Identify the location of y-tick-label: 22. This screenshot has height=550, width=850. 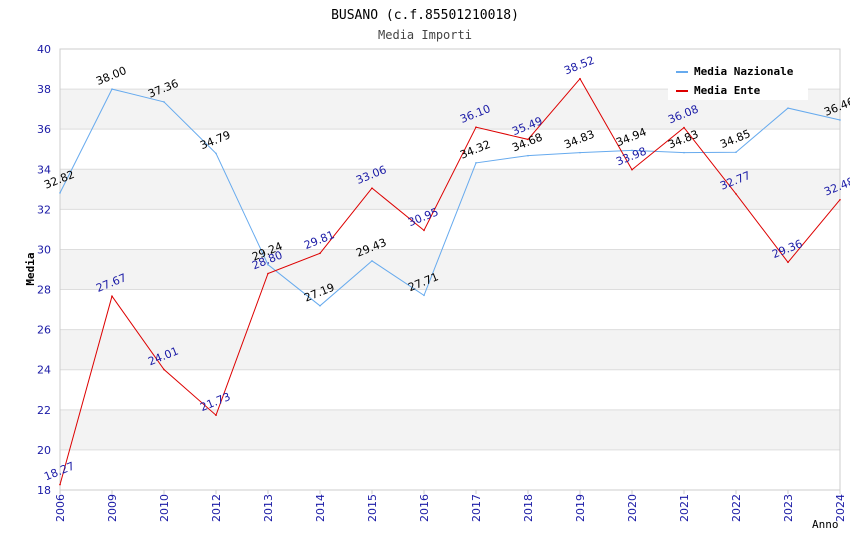
(44, 410).